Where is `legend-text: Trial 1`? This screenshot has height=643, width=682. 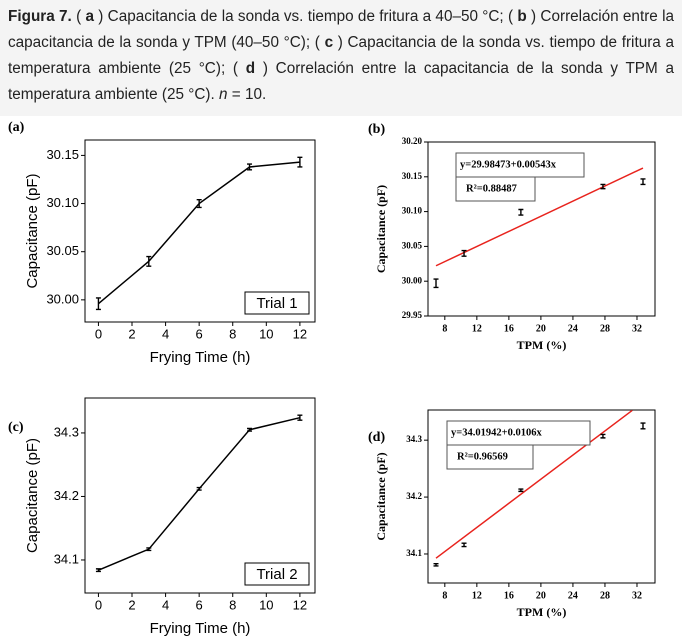
legend-text: Trial 1 is located at coordinates (276, 303).